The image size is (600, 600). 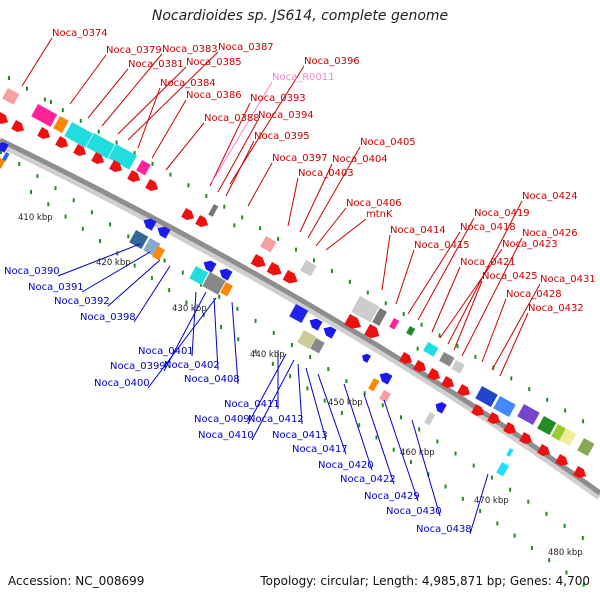 What do you see at coordinates (374, 203) in the screenshot?
I see `gene-label: Noca_0406` at bounding box center [374, 203].